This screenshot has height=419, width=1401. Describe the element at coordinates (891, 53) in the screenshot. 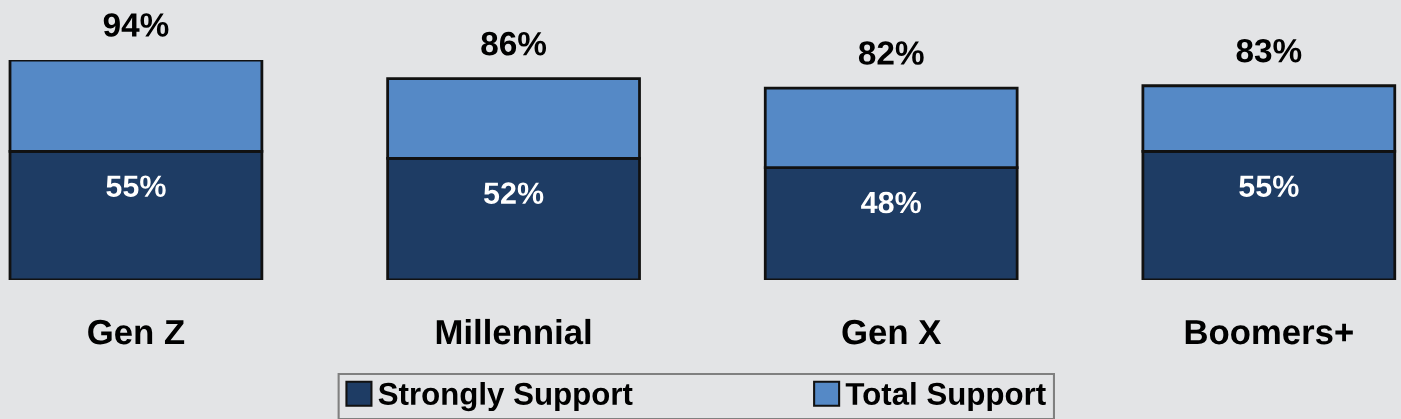

I see `total-label: 82%` at that location.